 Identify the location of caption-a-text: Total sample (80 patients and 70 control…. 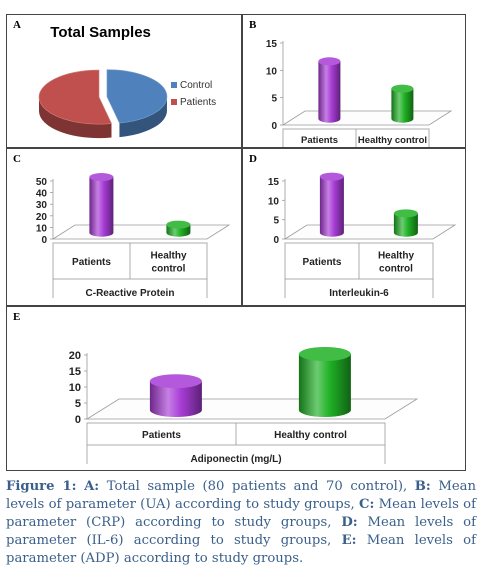
(257, 486).